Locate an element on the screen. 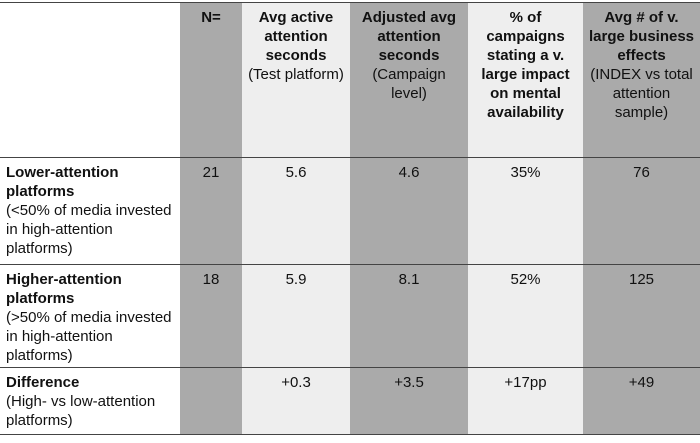 The image size is (700, 443). row-label: Lower-attention platforms is located at coordinates (62, 182).